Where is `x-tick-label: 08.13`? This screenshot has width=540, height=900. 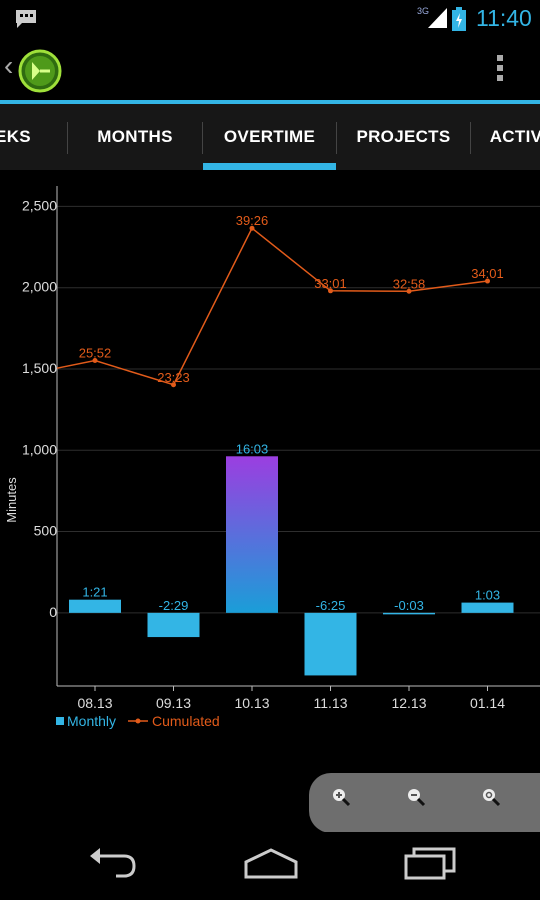 x-tick-label: 08.13 is located at coordinates (94, 703).